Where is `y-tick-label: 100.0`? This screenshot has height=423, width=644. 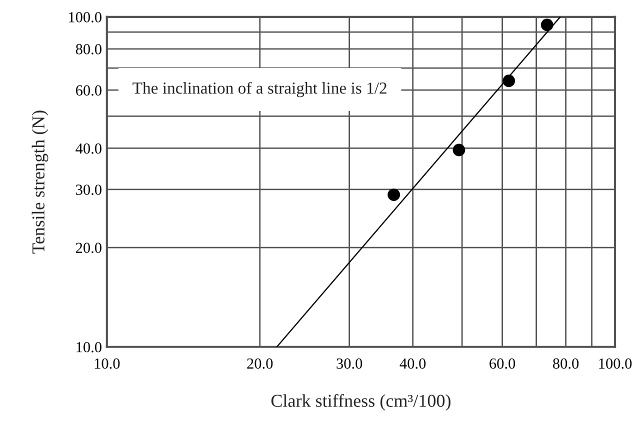 y-tick-label: 100.0 is located at coordinates (85, 17).